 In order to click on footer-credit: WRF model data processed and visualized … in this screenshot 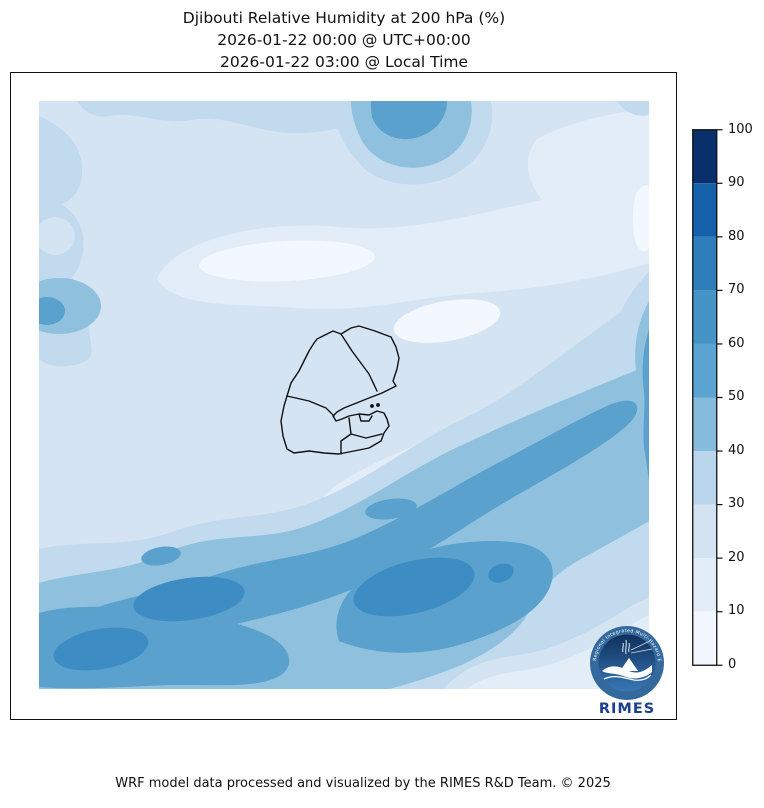, I will do `click(363, 783)`.